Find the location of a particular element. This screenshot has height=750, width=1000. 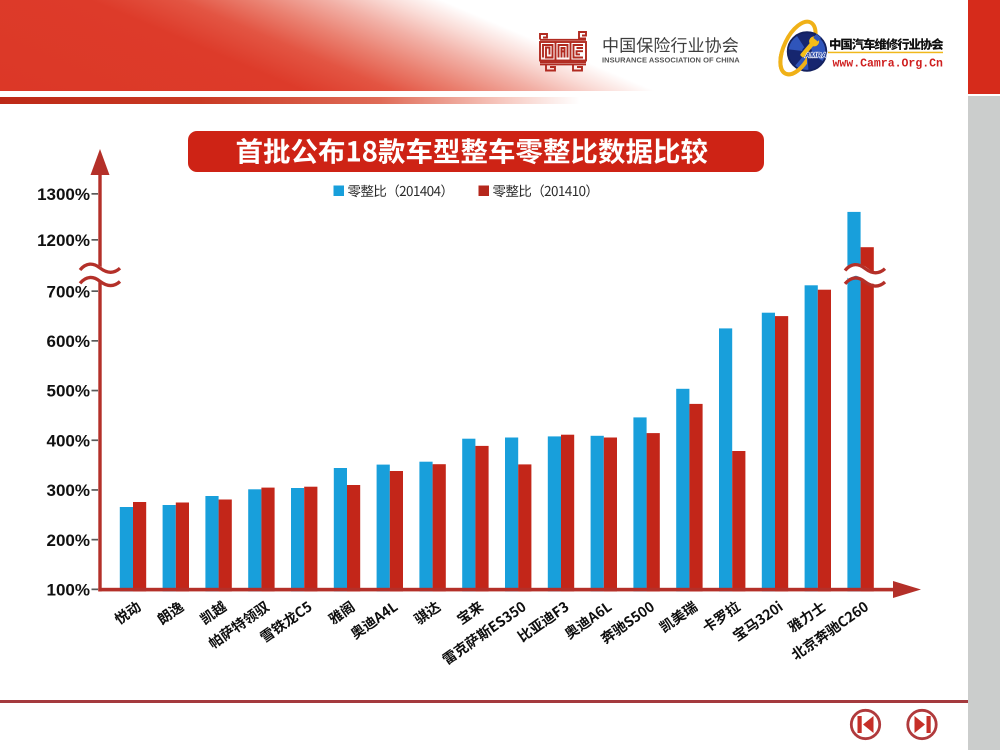

svg-text: 300% is located at coordinates (68, 490).